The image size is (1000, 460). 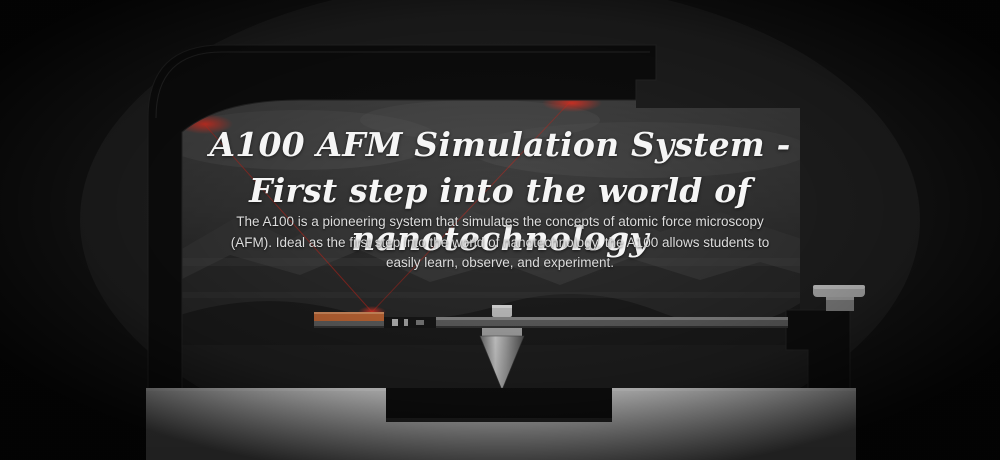 I want to click on instrument-base, so click(x=501, y=424).